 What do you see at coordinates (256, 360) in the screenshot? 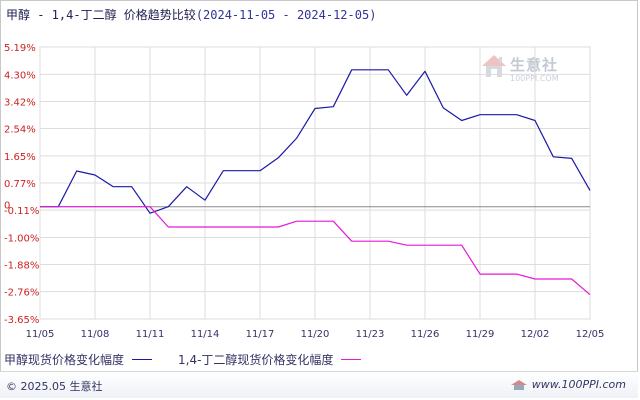
I see `legend-label-bdo: 1,4-丁二醇现货价格变化幅度` at bounding box center [256, 360].